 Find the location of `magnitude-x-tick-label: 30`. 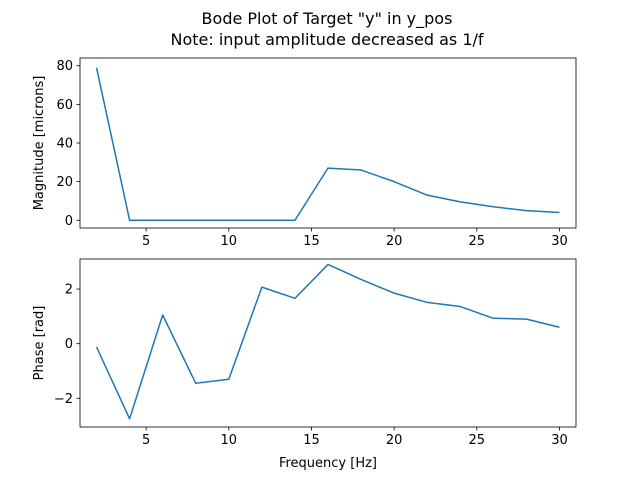

magnitude-x-tick-label: 30 is located at coordinates (559, 241).